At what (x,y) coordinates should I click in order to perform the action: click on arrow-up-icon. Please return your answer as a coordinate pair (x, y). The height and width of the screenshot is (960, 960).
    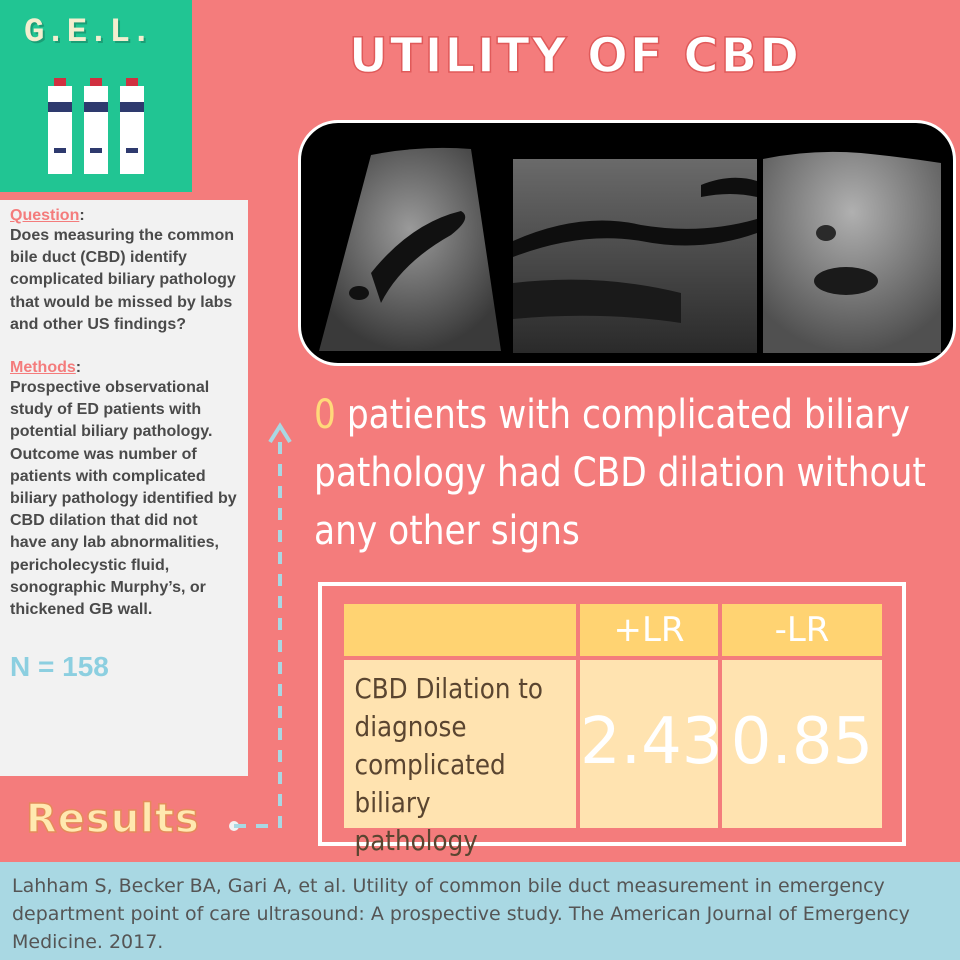
    Looking at the image, I should click on (260, 626).